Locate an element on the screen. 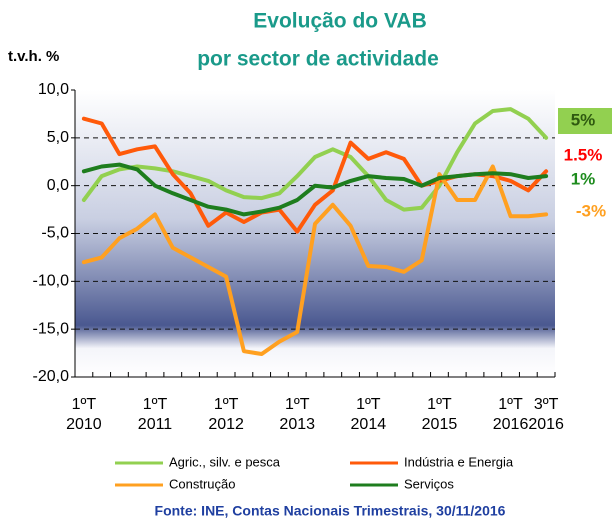 The height and width of the screenshot is (523, 616). x-tick-label: 1ºT 2013 is located at coordinates (297, 414).